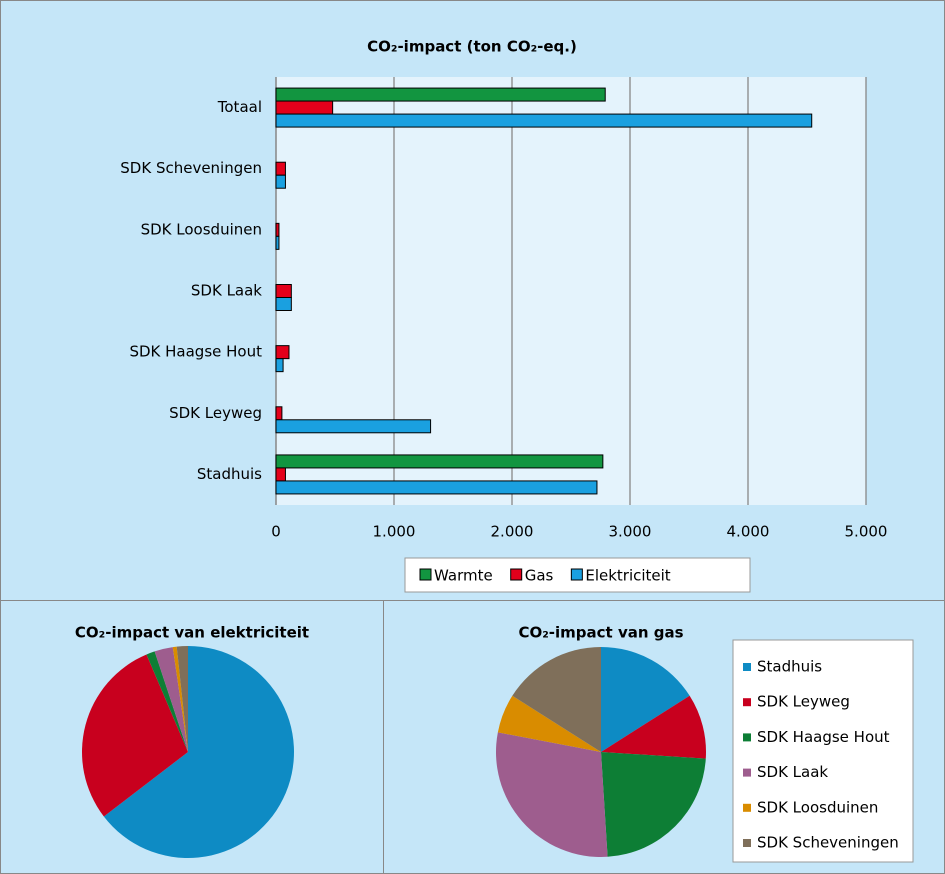 Image resolution: width=945 pixels, height=874 pixels. I want to click on legend-label: SDK Leyweg, so click(803, 702).